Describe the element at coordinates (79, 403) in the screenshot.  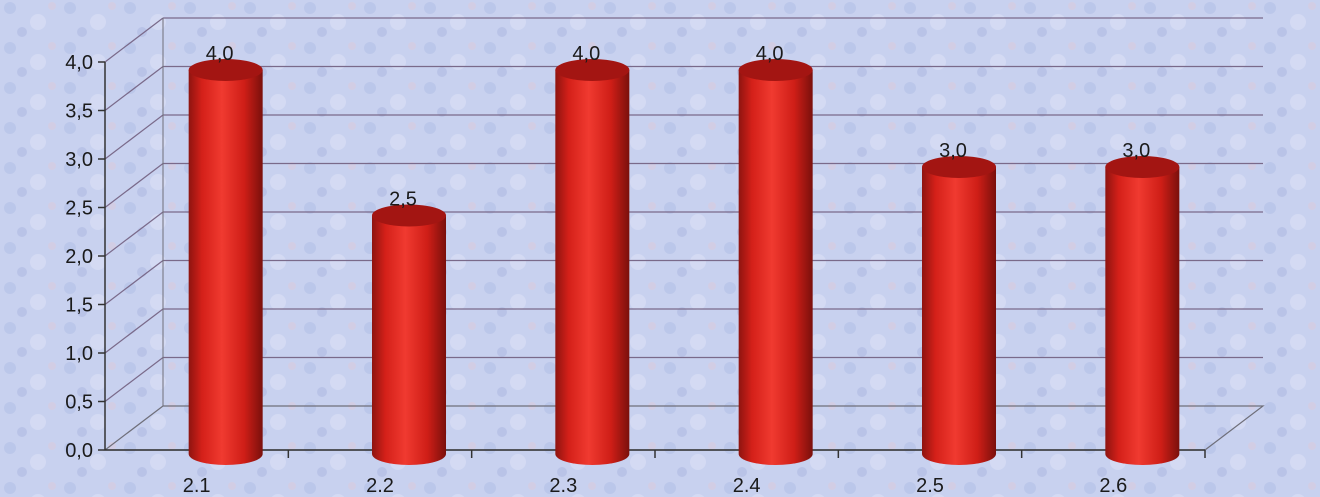
I see `y-tick-label: 0,5` at that location.